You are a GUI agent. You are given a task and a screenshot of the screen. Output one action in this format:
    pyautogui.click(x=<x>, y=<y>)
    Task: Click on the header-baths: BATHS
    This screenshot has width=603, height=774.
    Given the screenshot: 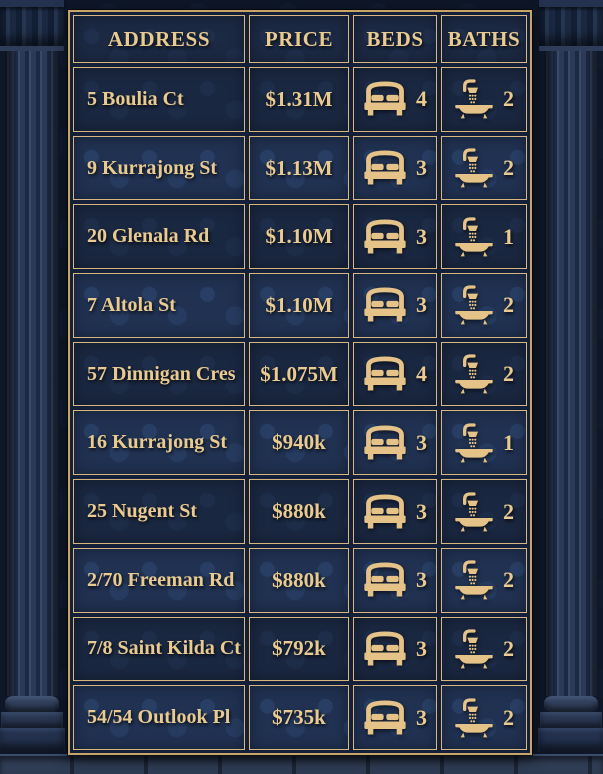 What is the action you would take?
    pyautogui.click(x=484, y=39)
    